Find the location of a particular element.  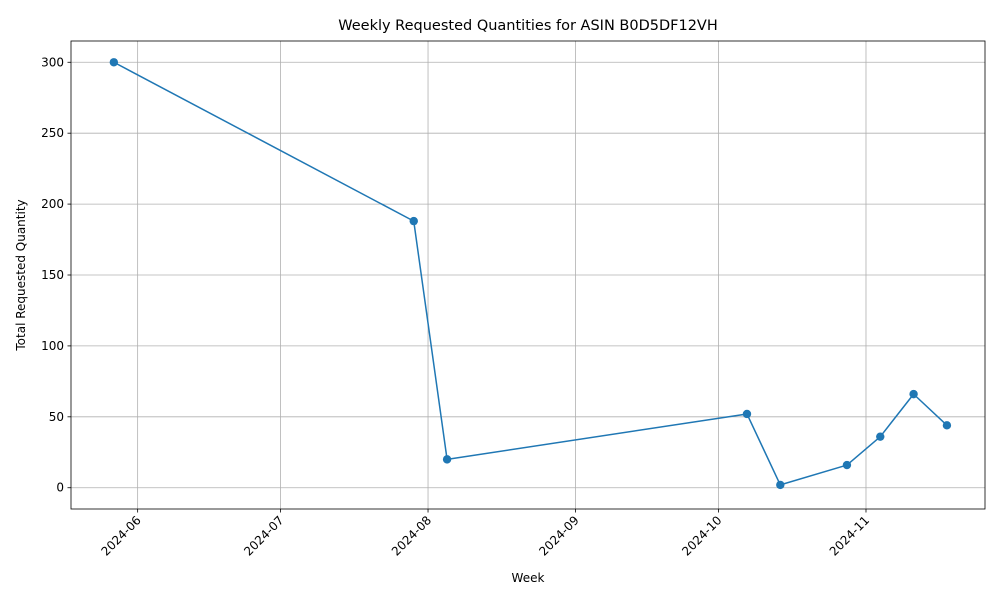

y-tick-label: 250 is located at coordinates (52, 133).